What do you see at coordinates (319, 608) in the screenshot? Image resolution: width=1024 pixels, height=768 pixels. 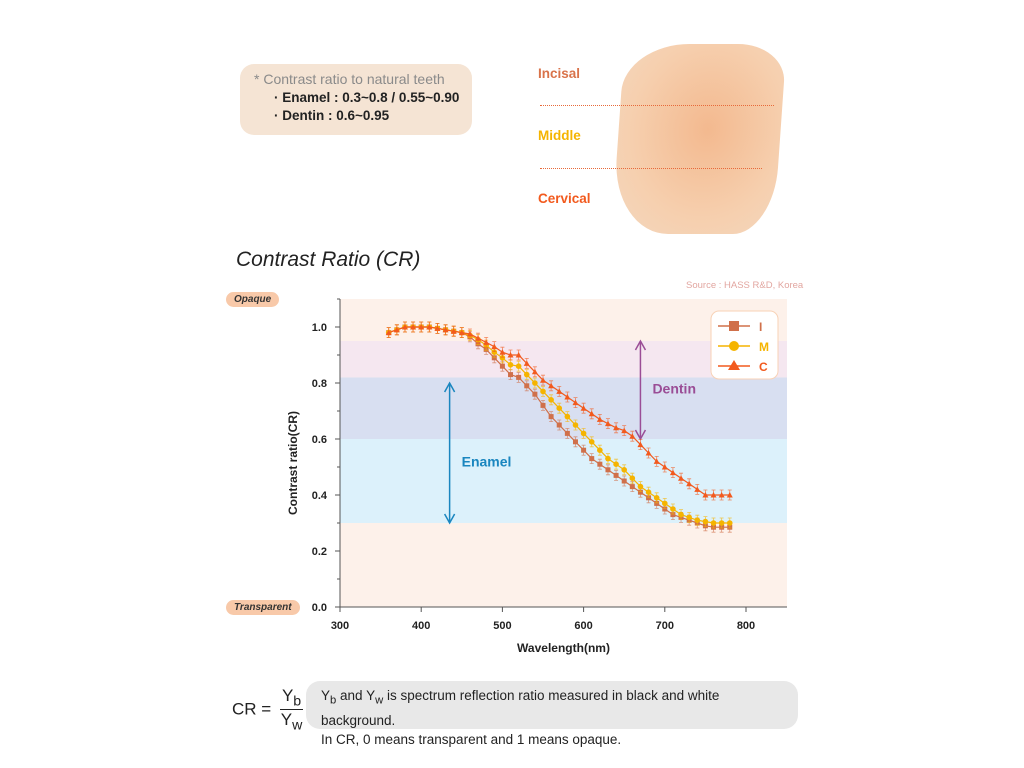 I see `y-tick-label: 0.0` at bounding box center [319, 608].